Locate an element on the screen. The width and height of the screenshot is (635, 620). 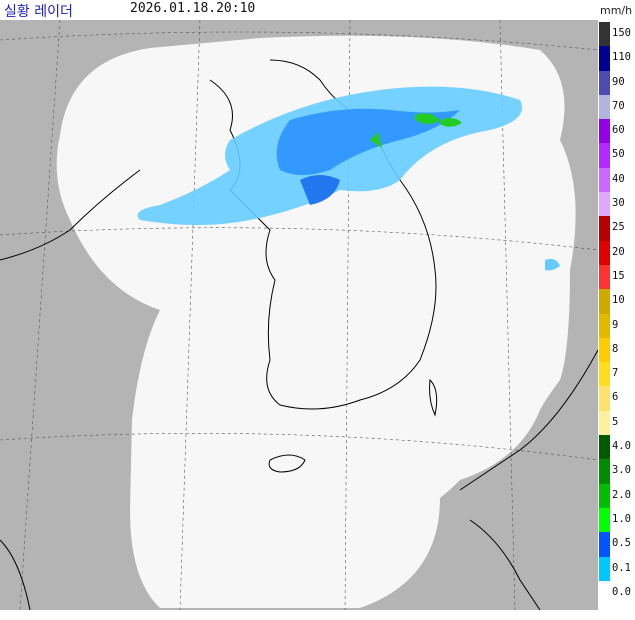
legend-label: 1.0 is located at coordinates (621, 518).